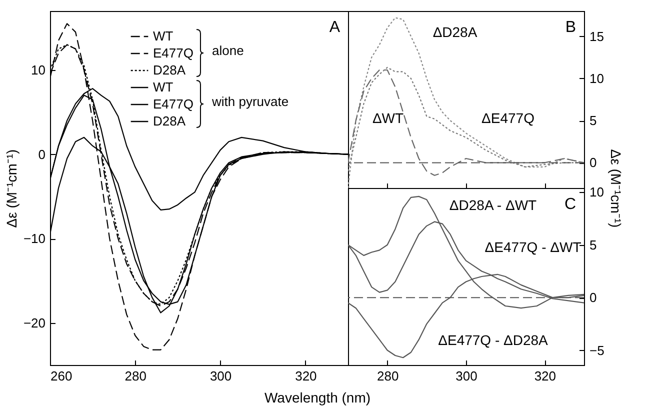 Image resolution: width=647 pixels, height=413 pixels. I want to click on x-tick-label: 260, so click(61, 376).